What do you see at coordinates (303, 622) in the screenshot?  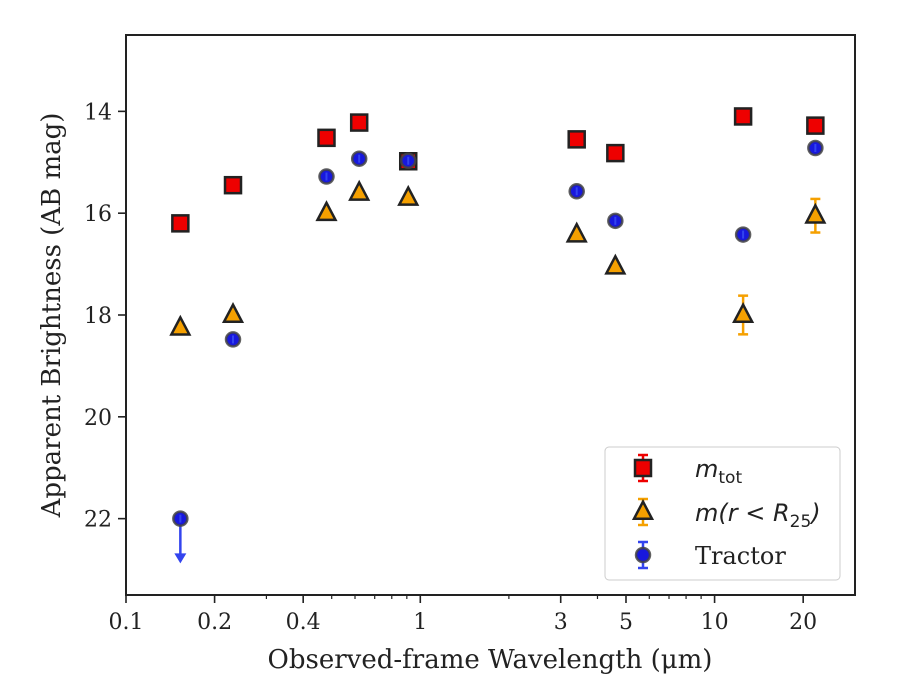 I see `x-tick-label: 0.4` at bounding box center [303, 622].